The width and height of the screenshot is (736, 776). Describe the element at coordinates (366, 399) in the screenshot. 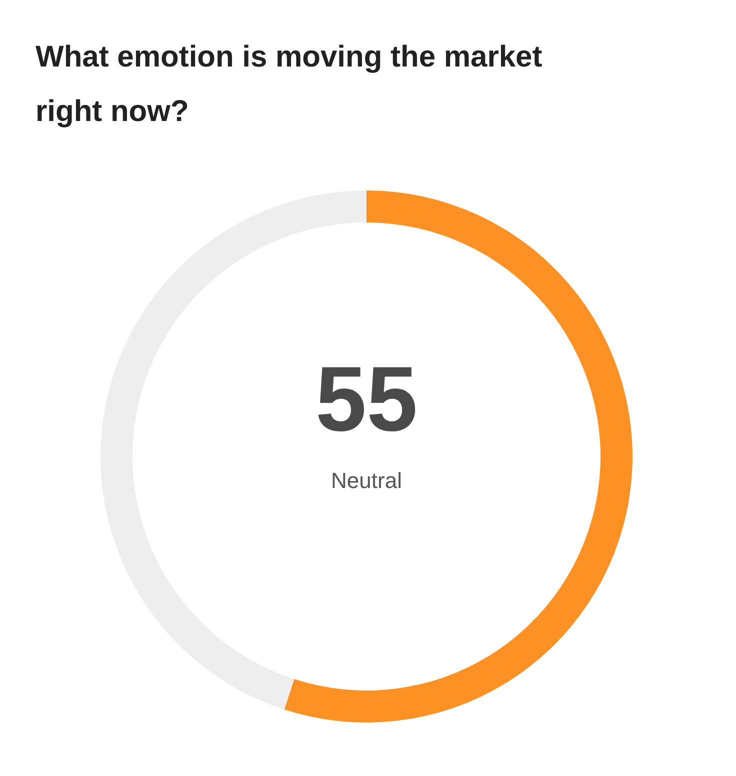

I see `data-label: 55` at that location.